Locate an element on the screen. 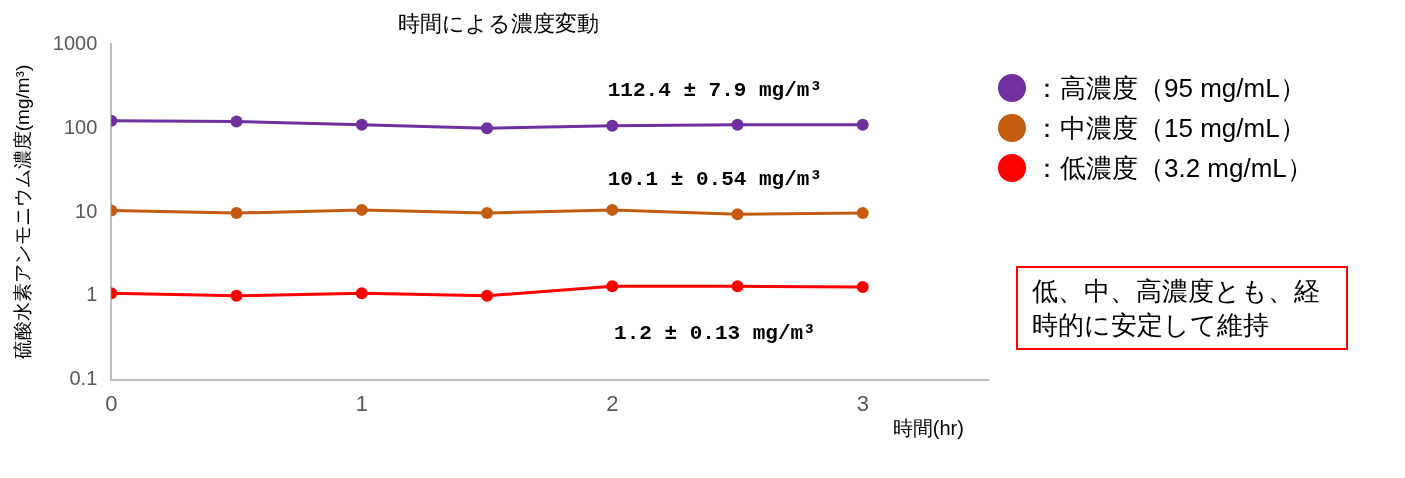 The height and width of the screenshot is (478, 1405). y-tick-label: 10 is located at coordinates (86, 210).